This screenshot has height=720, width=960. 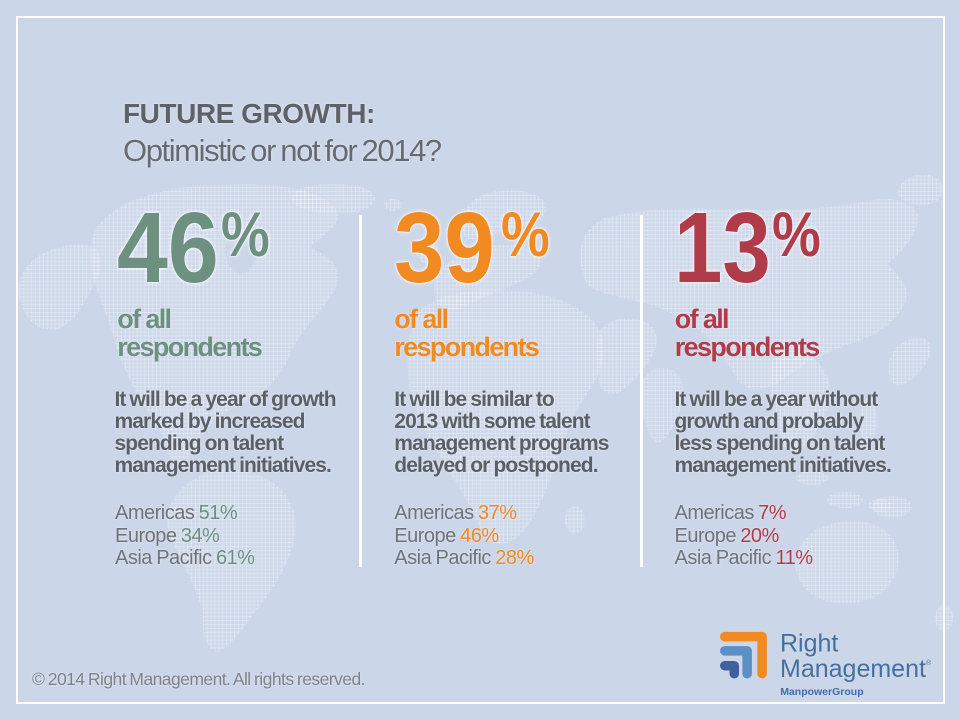 What do you see at coordinates (821, 692) in the screenshot?
I see `svg-text: ManpowerGroup` at bounding box center [821, 692].